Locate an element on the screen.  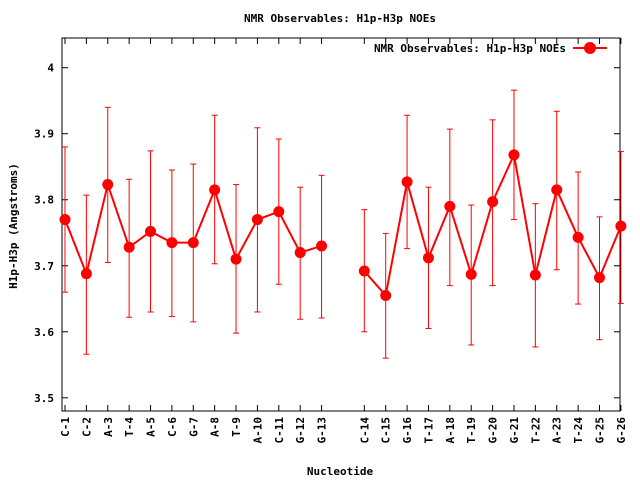
x-tick-label: A-8 is located at coordinates (215, 427).